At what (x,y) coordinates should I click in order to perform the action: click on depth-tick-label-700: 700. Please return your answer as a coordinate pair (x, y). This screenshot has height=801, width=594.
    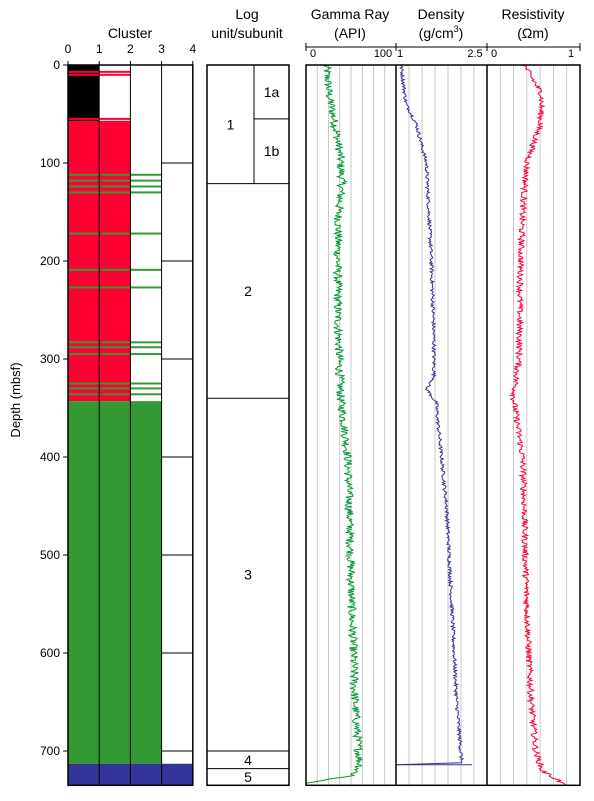
    Looking at the image, I should click on (50, 751).